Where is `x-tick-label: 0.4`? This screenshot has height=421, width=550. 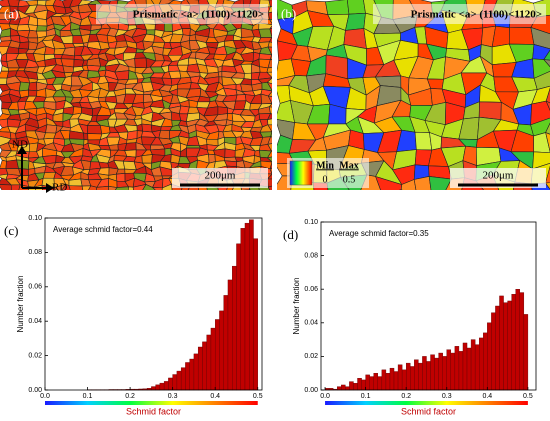
x-tick-label: 0.4 is located at coordinates (487, 396).